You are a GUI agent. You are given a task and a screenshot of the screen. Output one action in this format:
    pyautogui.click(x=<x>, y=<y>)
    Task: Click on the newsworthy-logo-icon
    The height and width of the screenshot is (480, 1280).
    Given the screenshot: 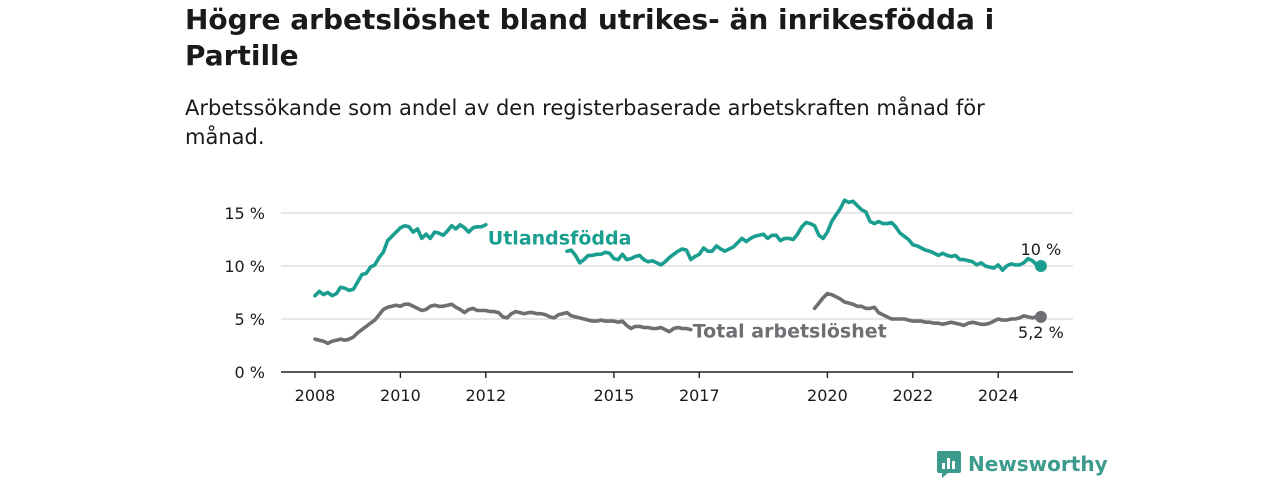 What is the action you would take?
    pyautogui.click(x=949, y=464)
    